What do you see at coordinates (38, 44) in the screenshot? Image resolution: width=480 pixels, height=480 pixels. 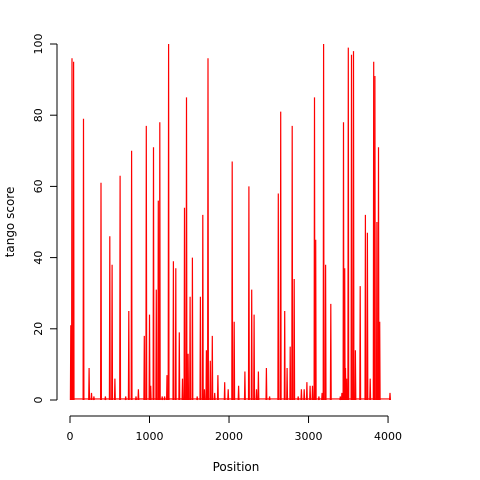 I see `y-tick-label: 100` at bounding box center [38, 44].